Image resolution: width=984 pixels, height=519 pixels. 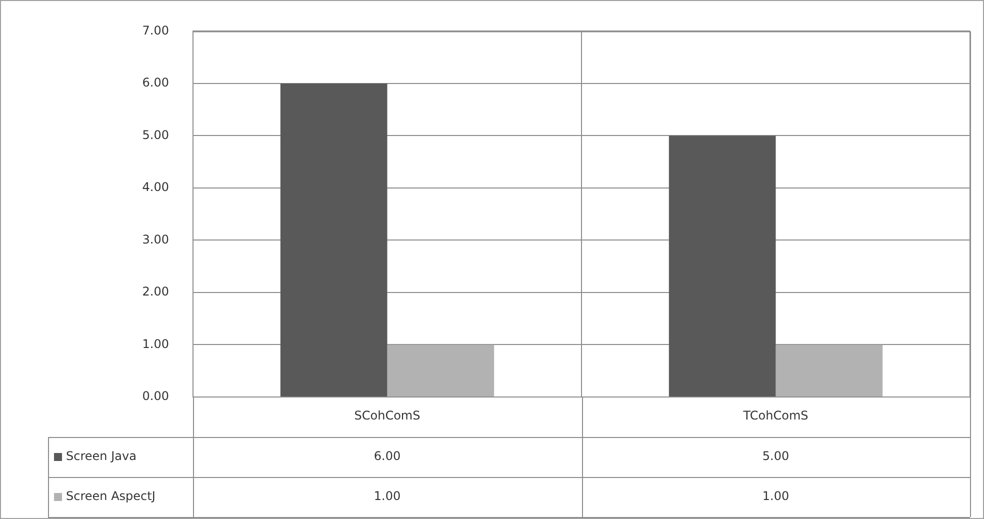 I want to click on y-tick-label: 1.00, so click(x=155, y=343).